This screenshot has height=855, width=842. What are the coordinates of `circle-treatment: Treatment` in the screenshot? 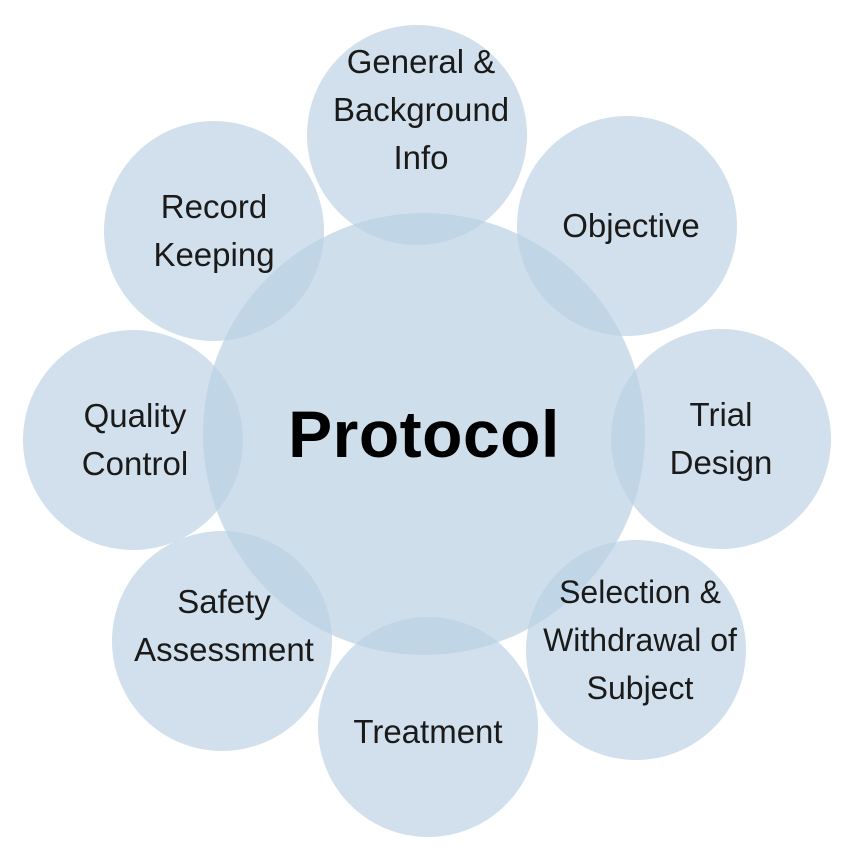 It's located at (428, 727).